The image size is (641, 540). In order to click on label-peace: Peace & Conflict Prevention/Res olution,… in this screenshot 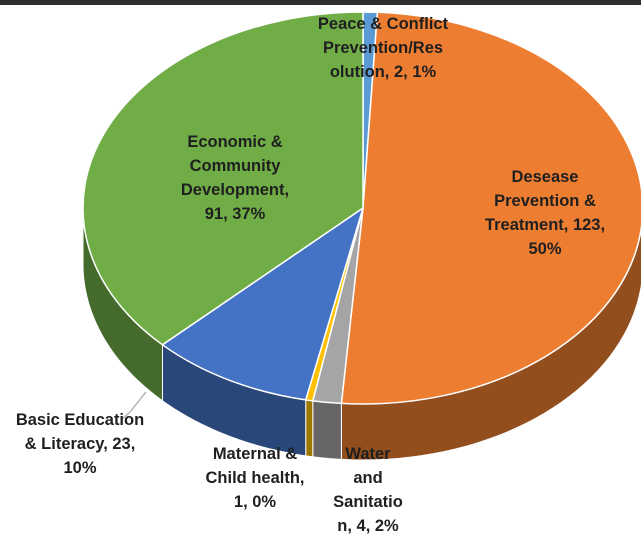, I will do `click(383, 48)`.